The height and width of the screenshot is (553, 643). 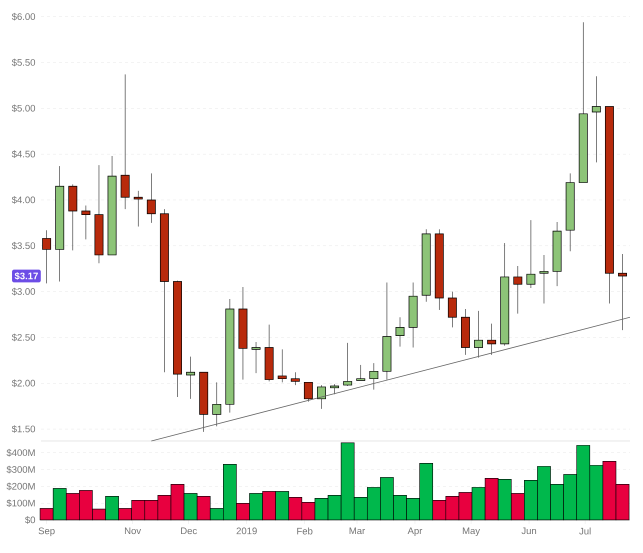 What do you see at coordinates (20, 452) in the screenshot?
I see `y-tick-label: $400M` at bounding box center [20, 452].